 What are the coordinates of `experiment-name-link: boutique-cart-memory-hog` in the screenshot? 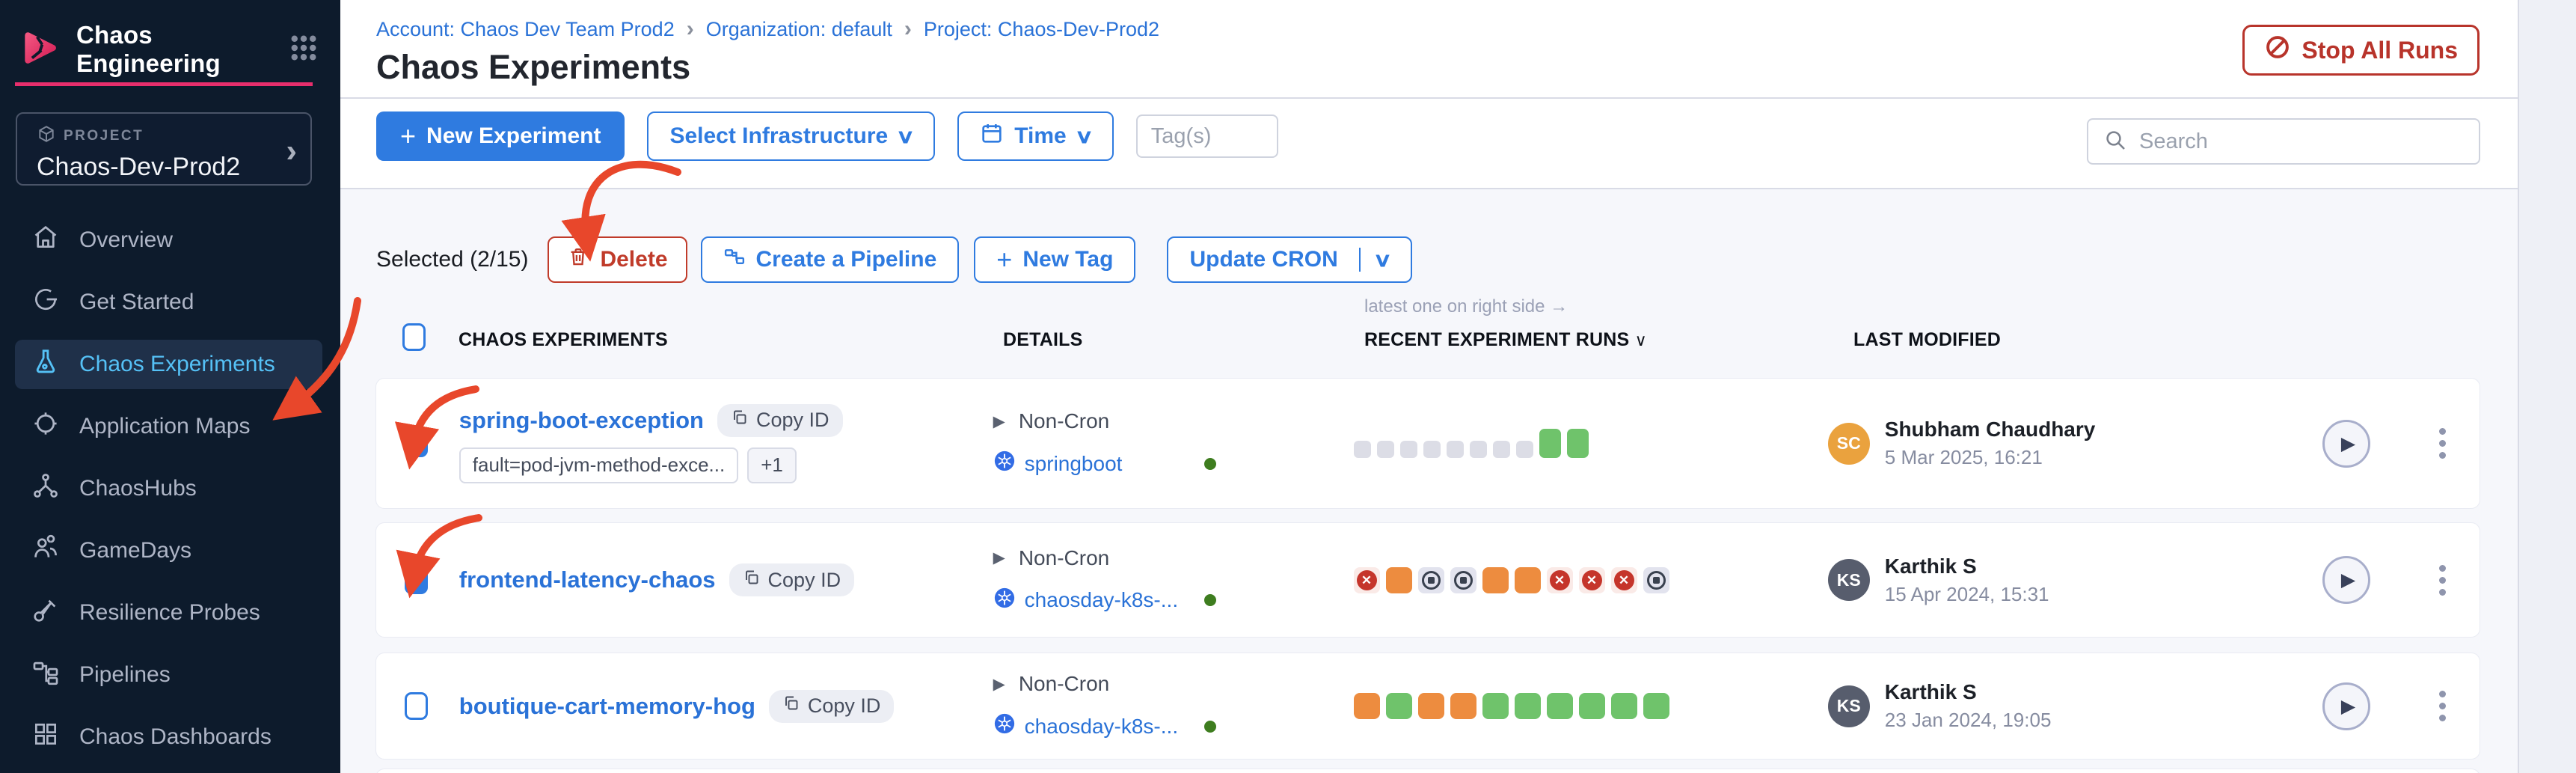 It's located at (607, 705).